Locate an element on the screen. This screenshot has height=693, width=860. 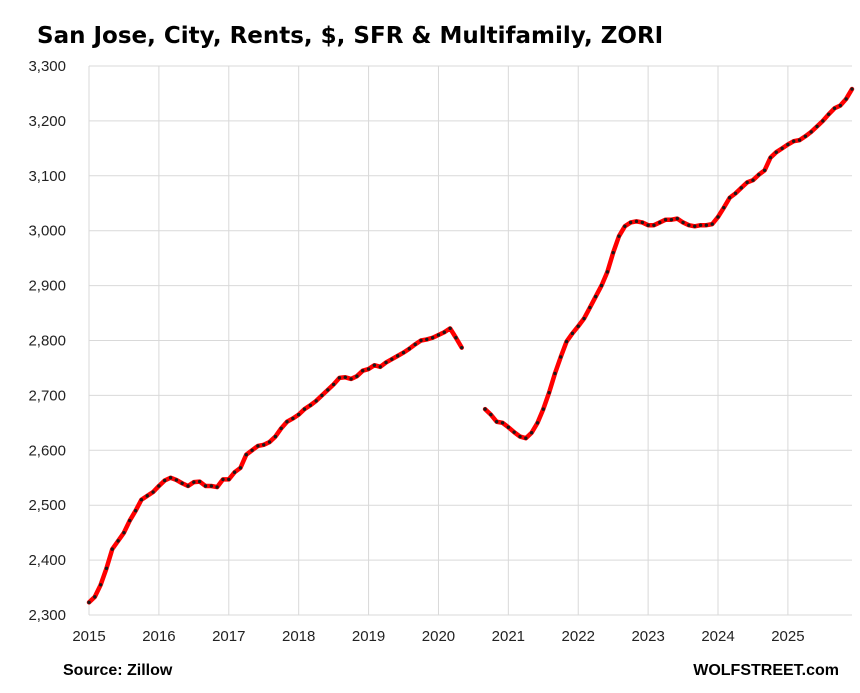
x-tick-label: 2021 is located at coordinates (508, 636).